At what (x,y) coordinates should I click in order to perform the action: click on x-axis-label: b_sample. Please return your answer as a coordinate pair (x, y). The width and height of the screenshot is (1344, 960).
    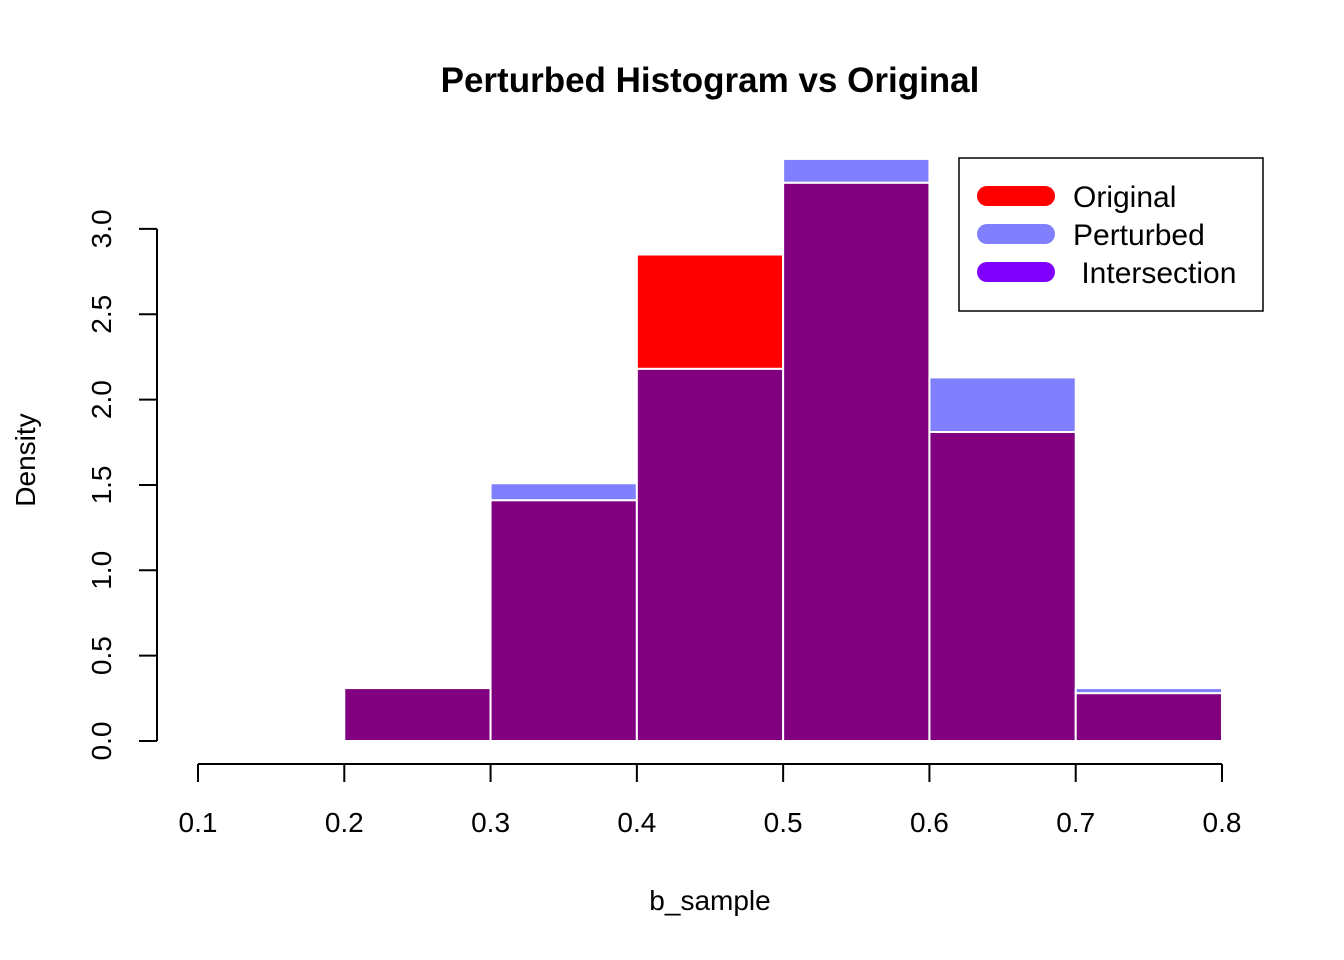
    Looking at the image, I should click on (709, 900).